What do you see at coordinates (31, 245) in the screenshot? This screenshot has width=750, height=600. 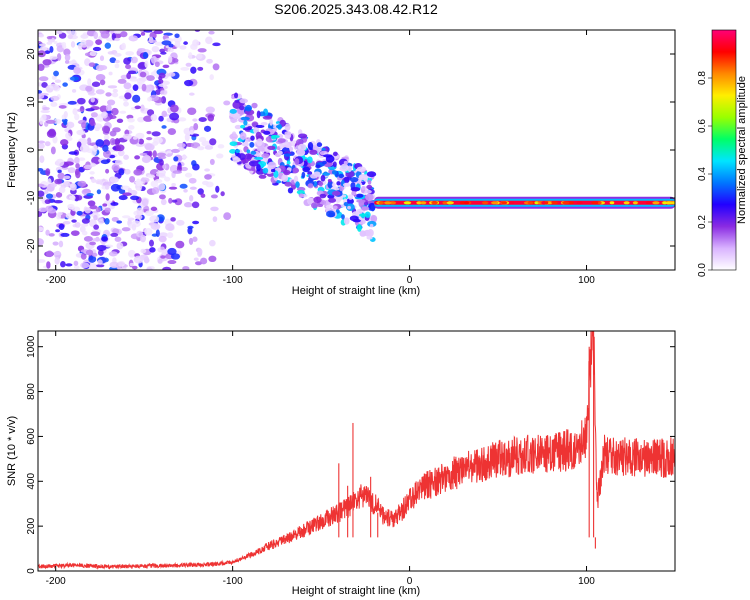 I see `spectrogram-ytick-label: -20` at bounding box center [31, 245].